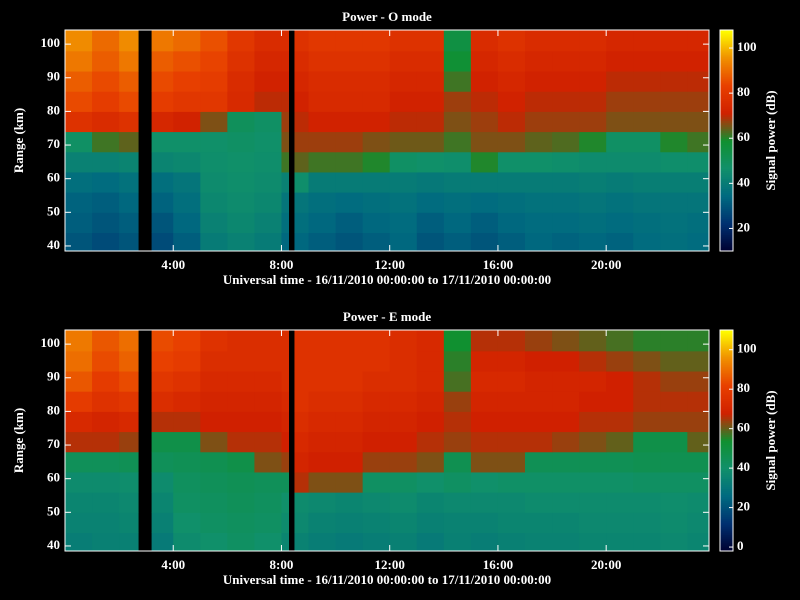 This screenshot has height=600, width=800. Describe the element at coordinates (53, 510) in the screenshot. I see `y-tick-label: 50` at that location.